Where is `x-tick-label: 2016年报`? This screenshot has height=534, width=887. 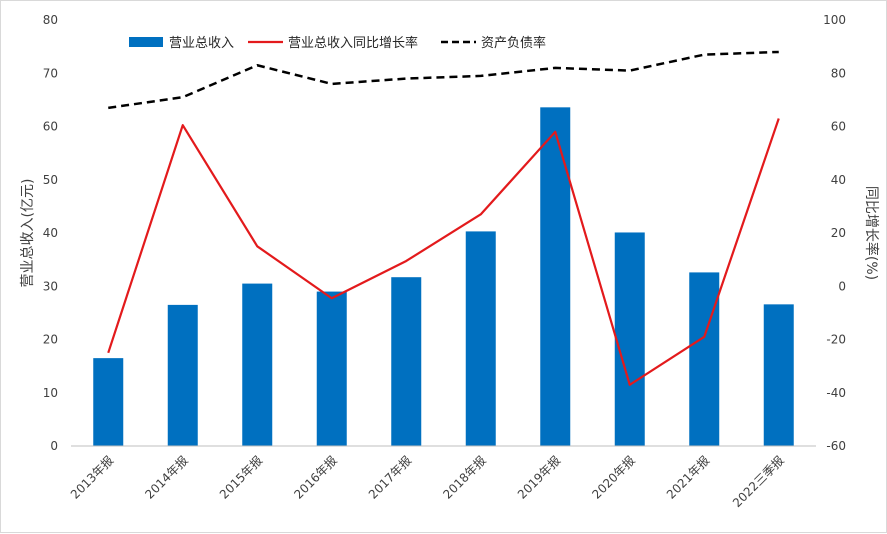
x-tick-label: 2016年报 is located at coordinates (315, 477).